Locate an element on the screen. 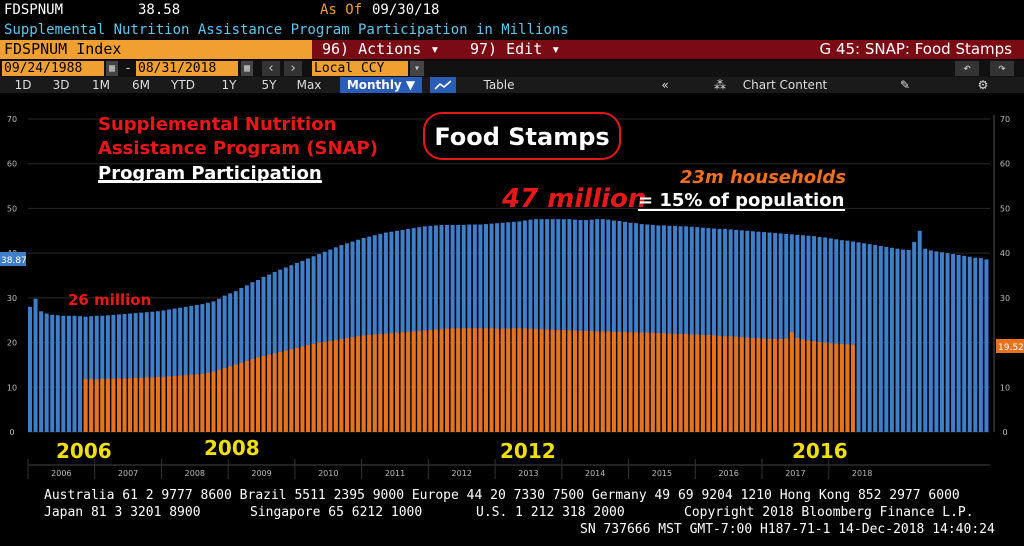 This screenshot has height=546, width=1024. start-level-annotation: 26 million is located at coordinates (109, 300).